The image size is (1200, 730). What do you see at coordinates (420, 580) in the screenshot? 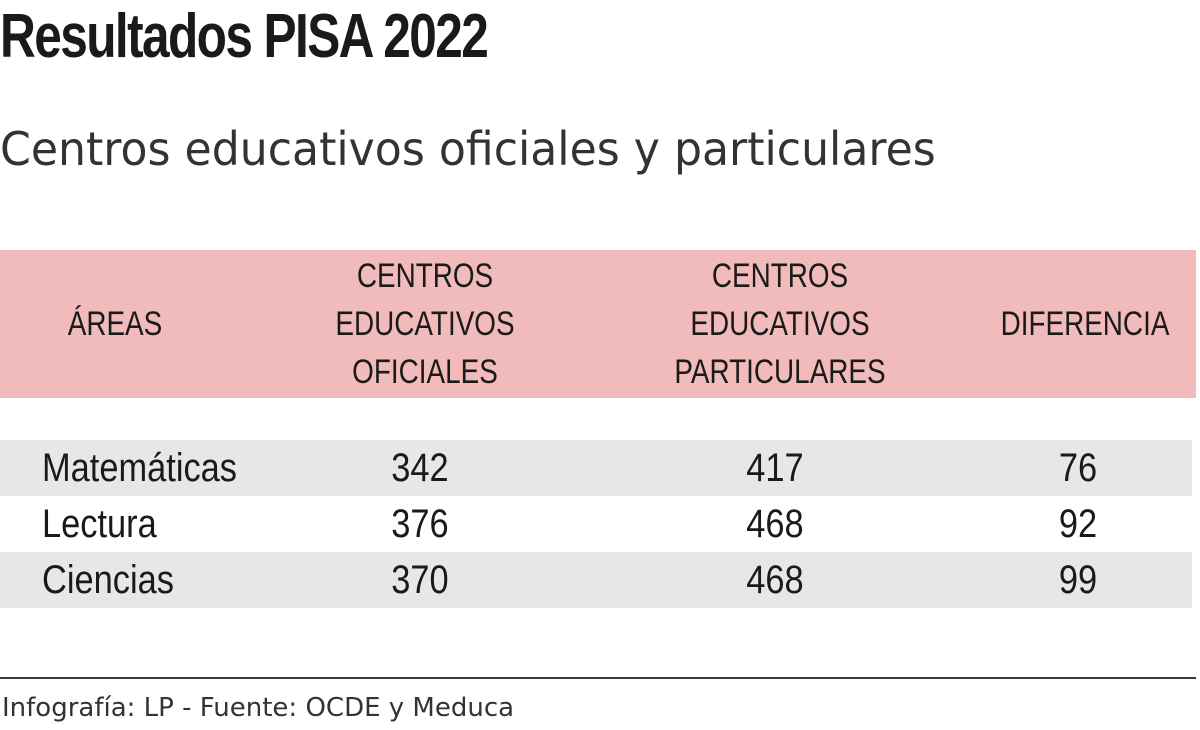
I see `cell-oficiales: 370` at bounding box center [420, 580].